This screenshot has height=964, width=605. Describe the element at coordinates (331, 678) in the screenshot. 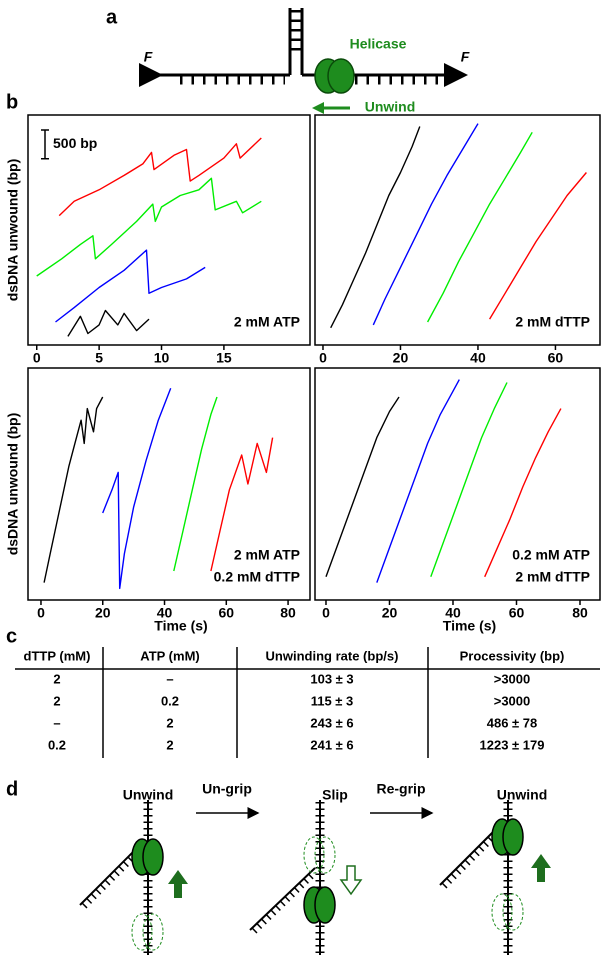

I see `table-cell: 103 ± 3` at that location.